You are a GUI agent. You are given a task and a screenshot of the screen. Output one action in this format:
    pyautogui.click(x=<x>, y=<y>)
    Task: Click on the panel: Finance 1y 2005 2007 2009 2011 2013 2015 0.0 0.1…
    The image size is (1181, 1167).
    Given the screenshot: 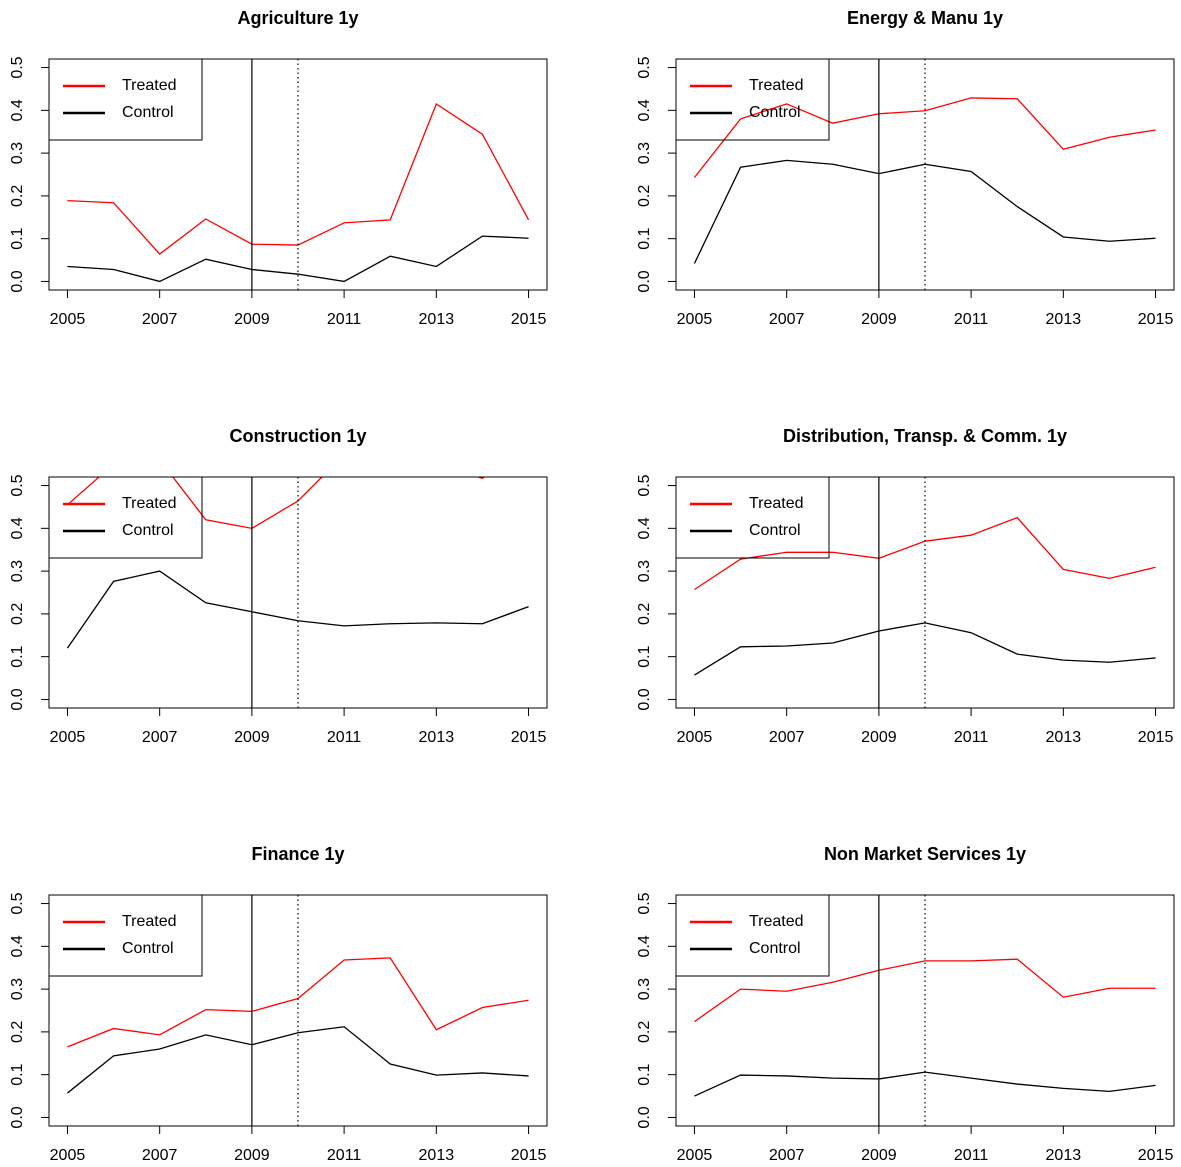 What is the action you would take?
    pyautogui.click(x=278, y=1004)
    